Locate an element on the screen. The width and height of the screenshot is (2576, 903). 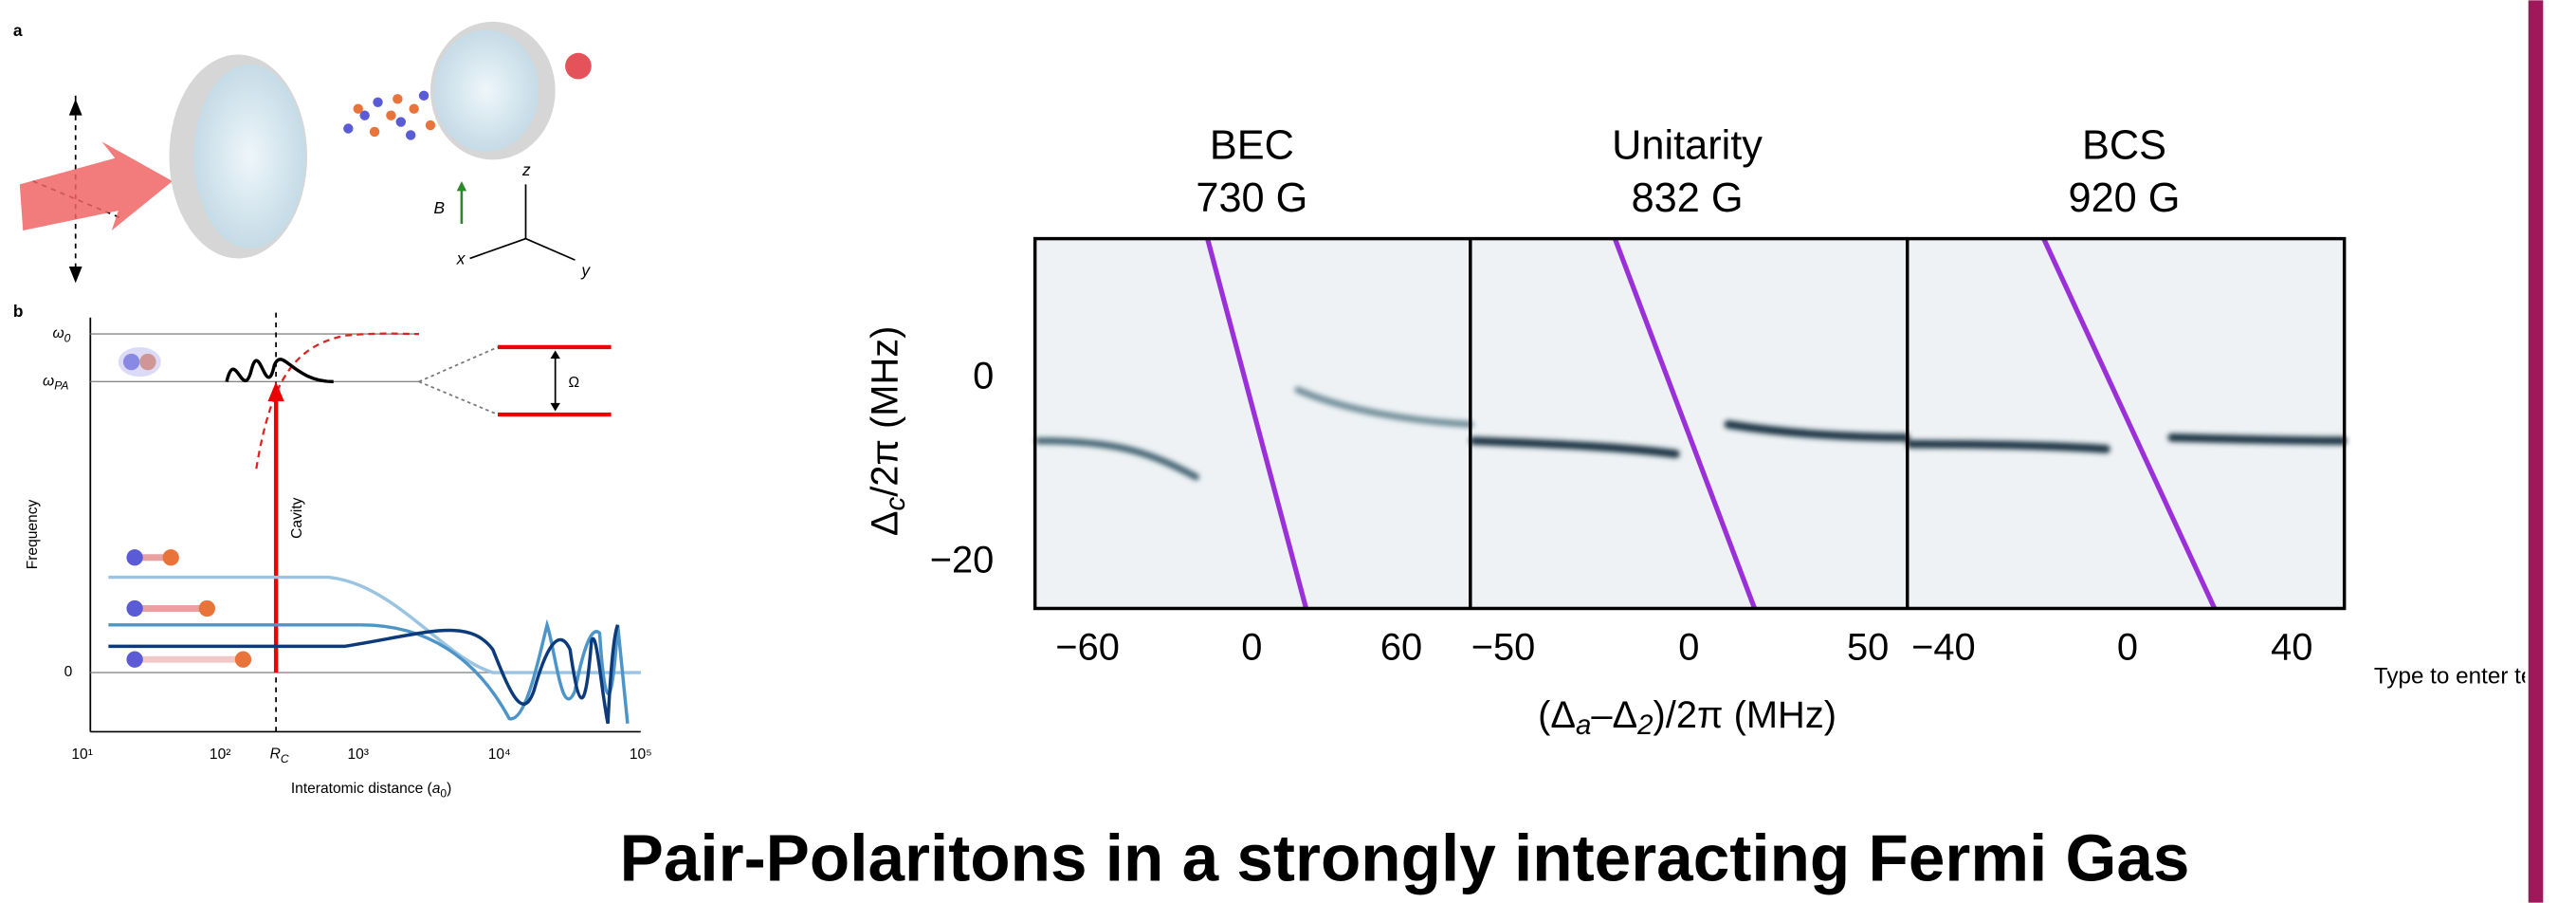
rc-label: RC is located at coordinates (279, 756).